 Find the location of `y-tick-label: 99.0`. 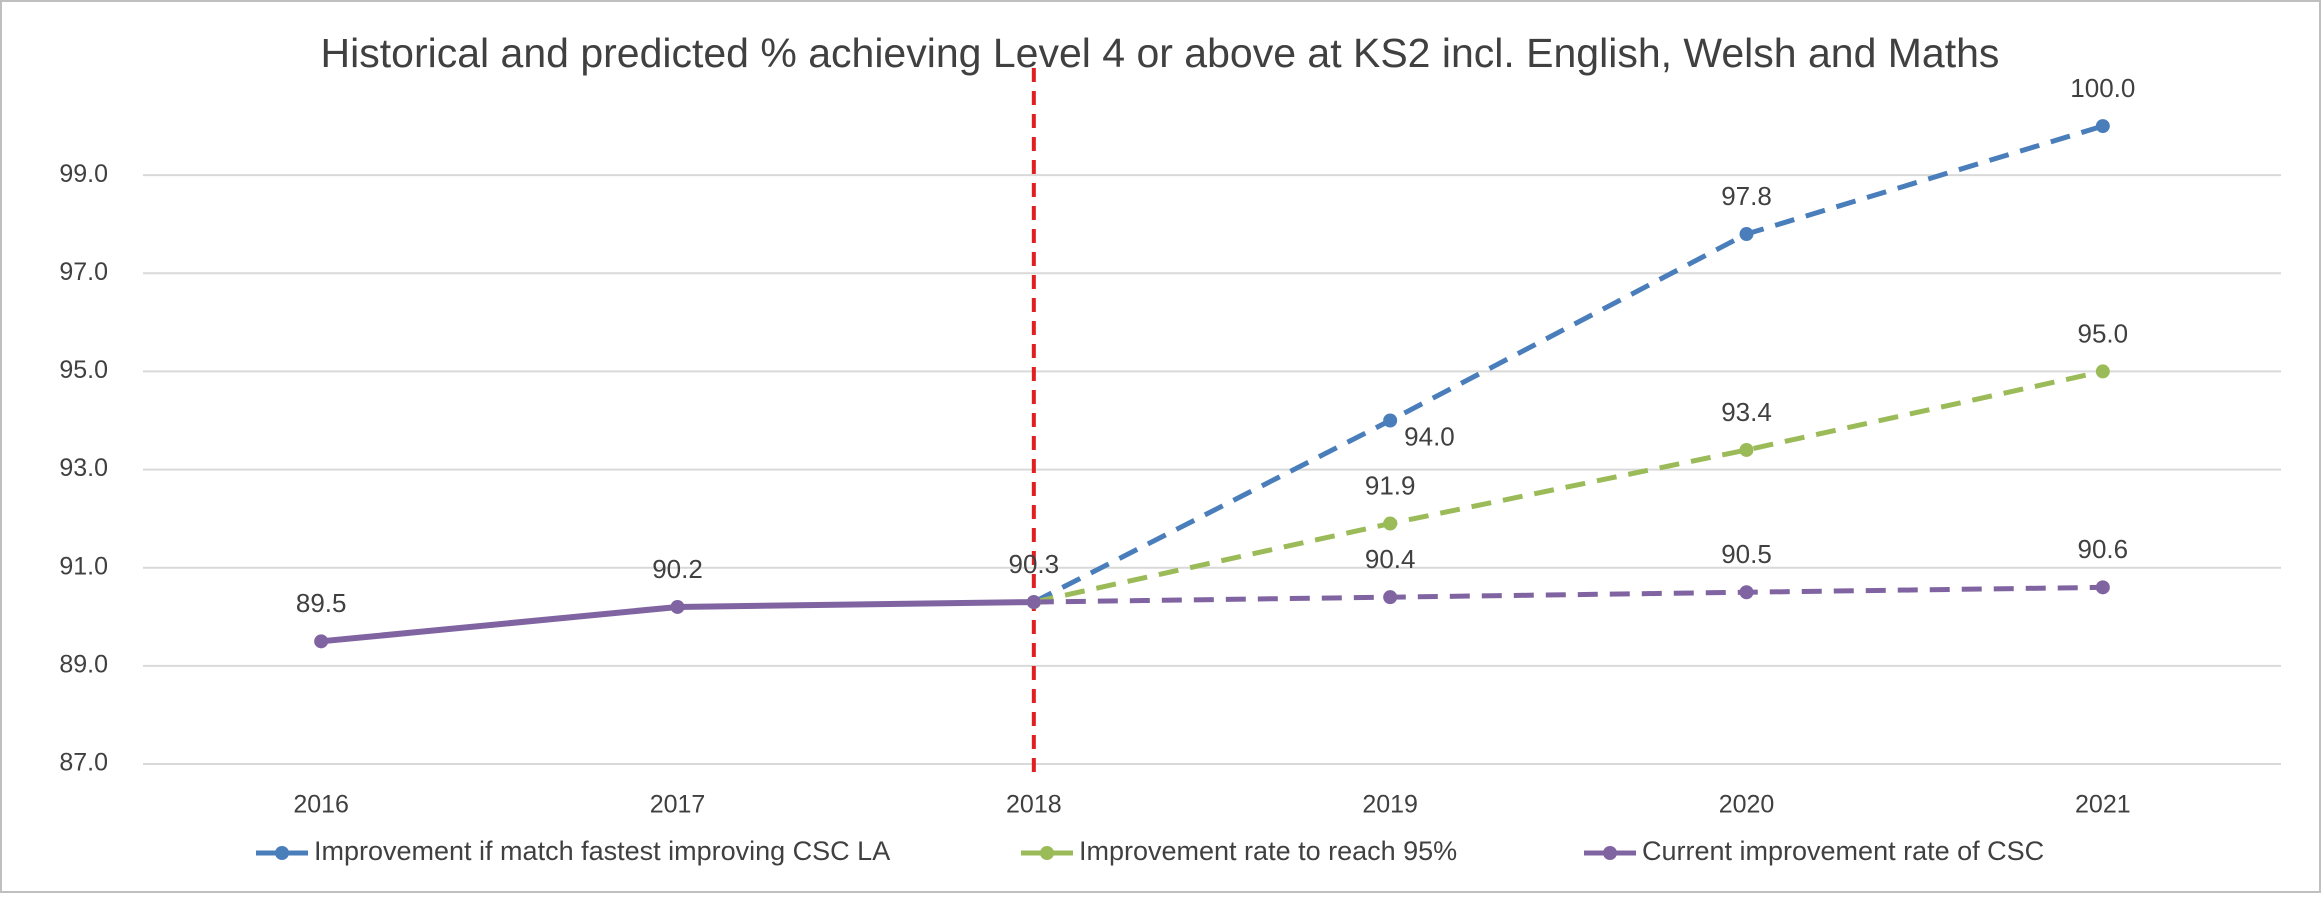

y-tick-label: 99.0 is located at coordinates (83, 174).